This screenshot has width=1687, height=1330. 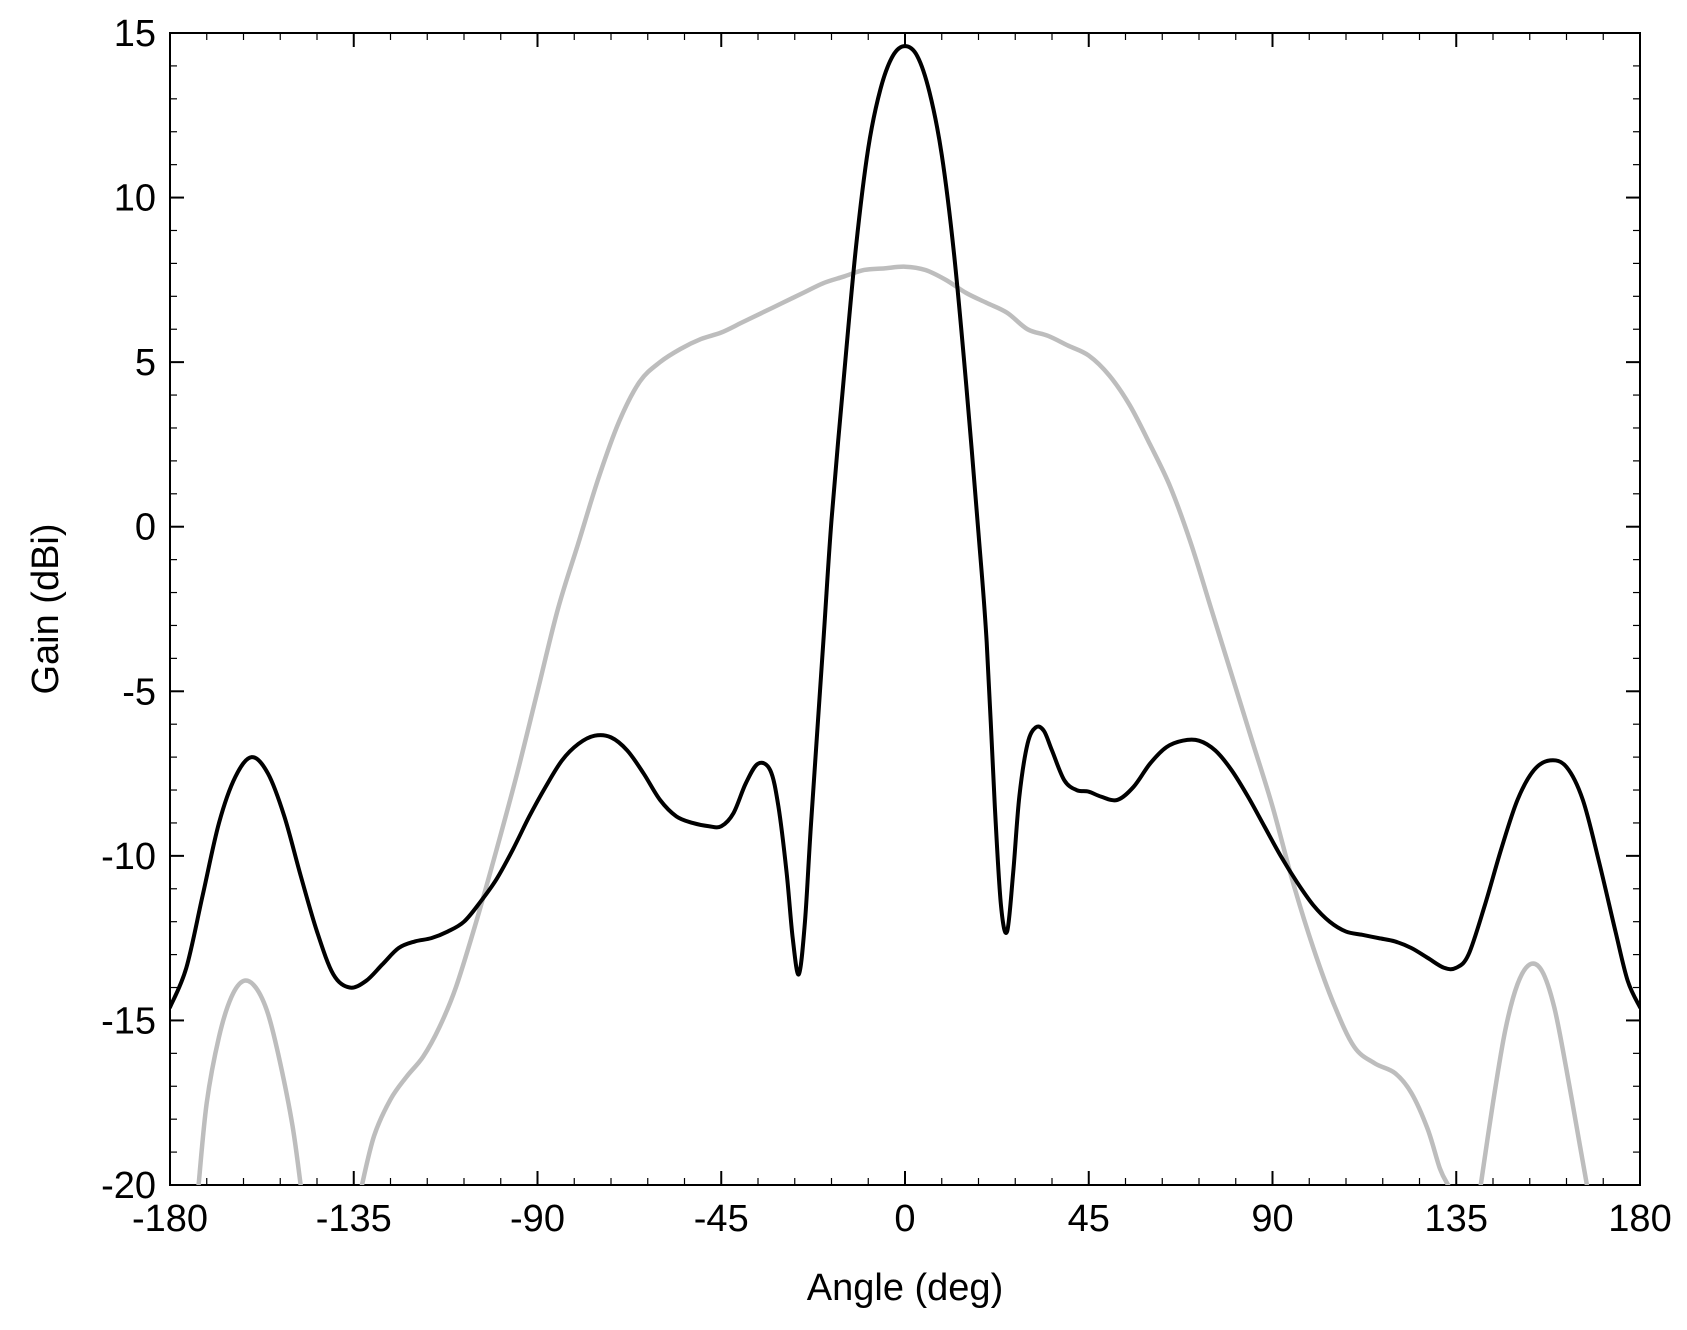 What do you see at coordinates (1456, 1219) in the screenshot?
I see `x-tick-label: 135` at bounding box center [1456, 1219].